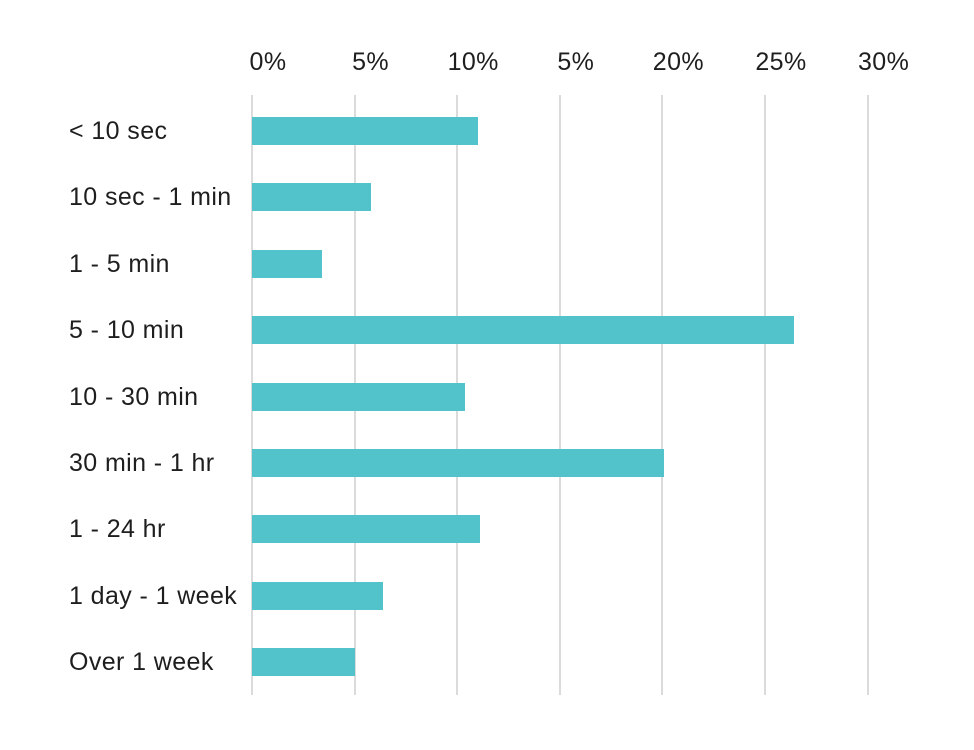 The image size is (974, 750). I want to click on x-tick-label: 25%, so click(781, 62).